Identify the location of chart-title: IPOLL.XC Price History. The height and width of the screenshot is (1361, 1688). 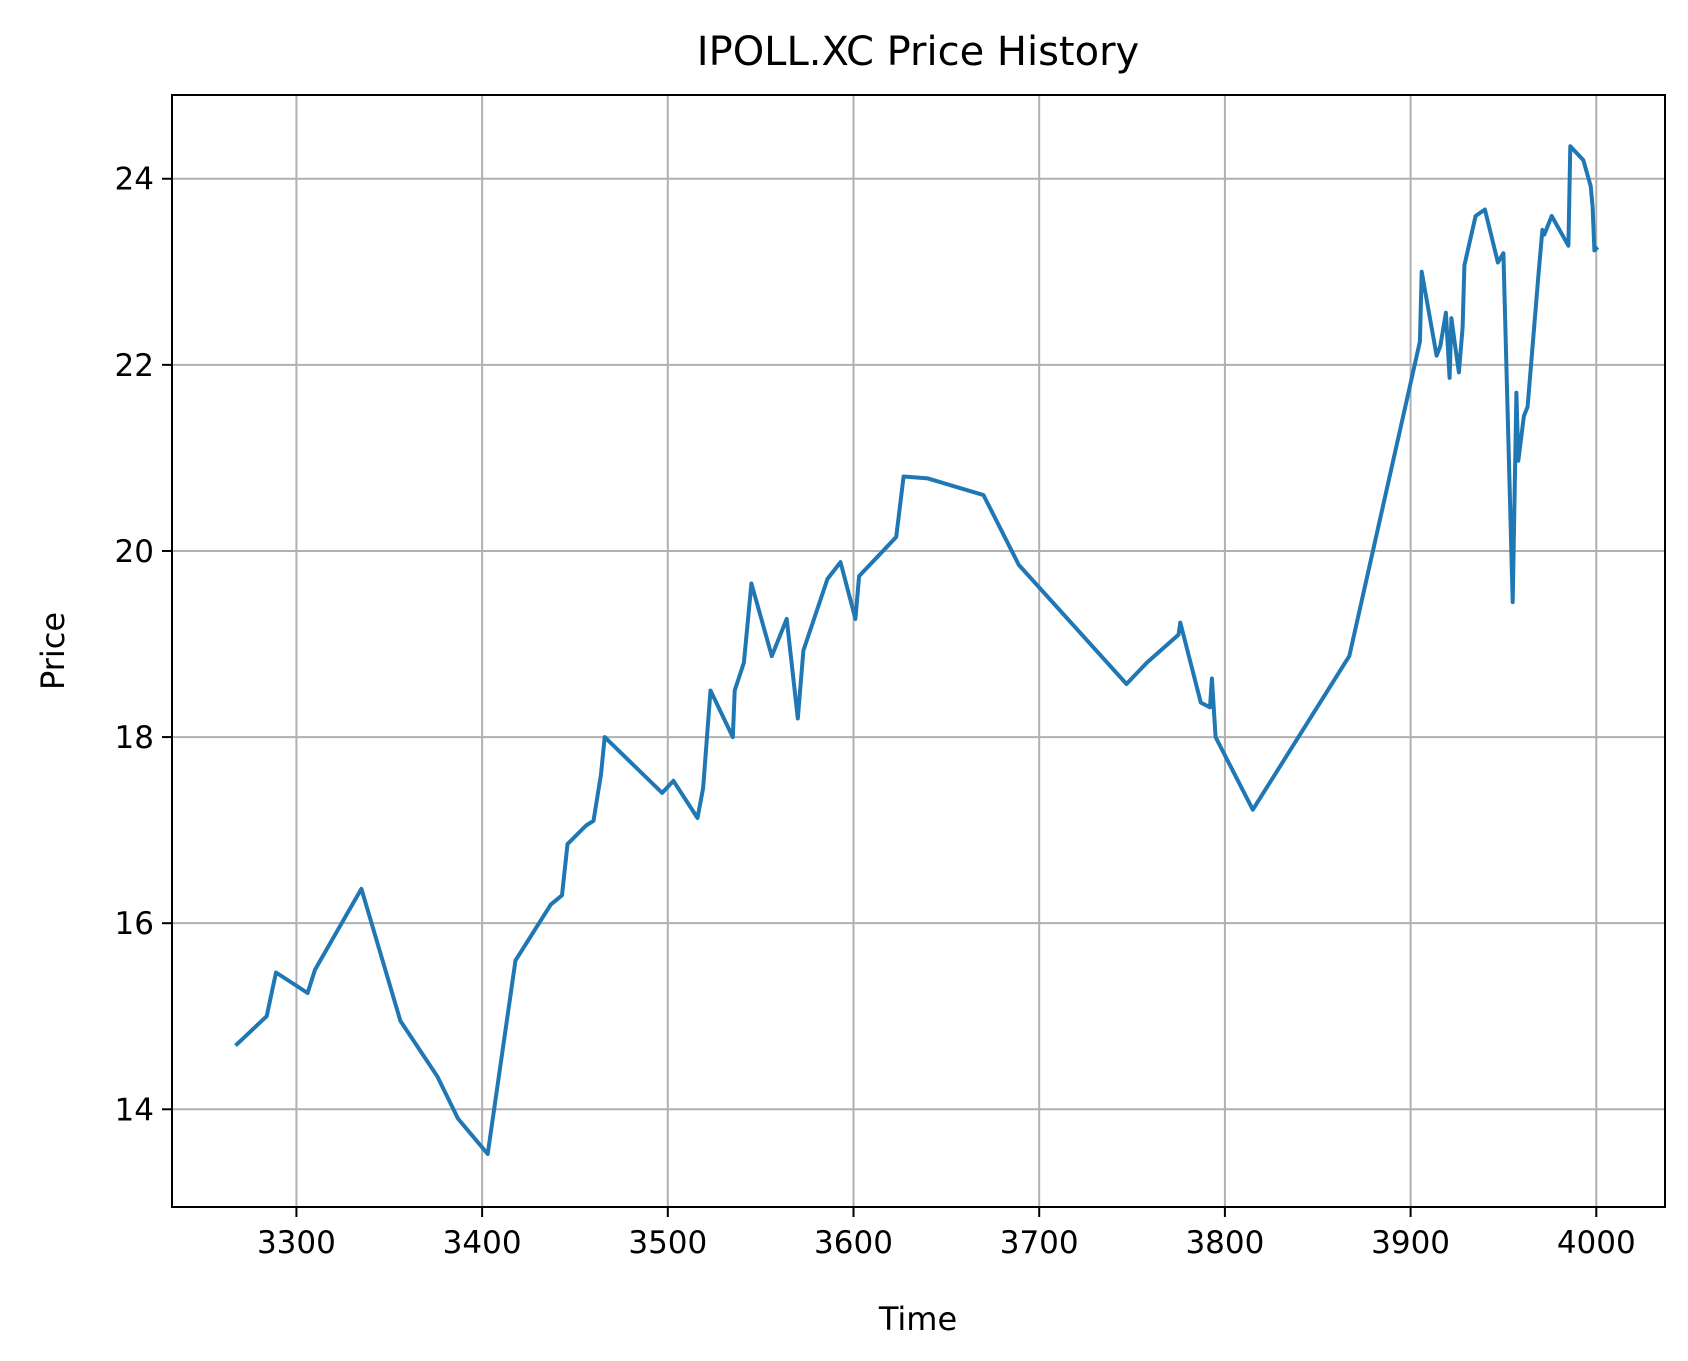
(918, 52).